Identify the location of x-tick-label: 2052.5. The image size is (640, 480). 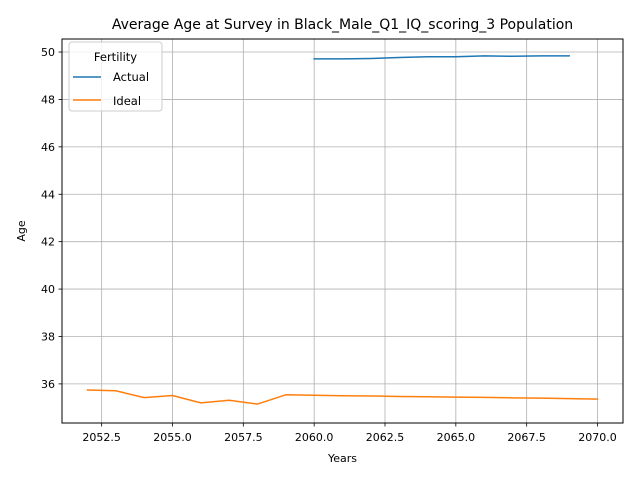
(101, 437).